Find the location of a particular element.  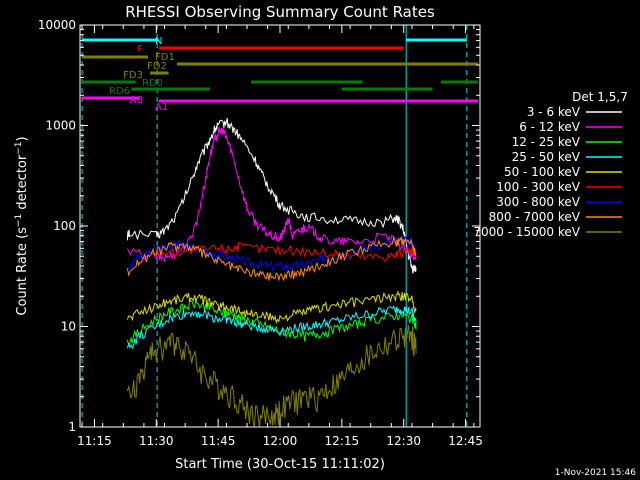

flag-label-f: F is located at coordinates (140, 49).